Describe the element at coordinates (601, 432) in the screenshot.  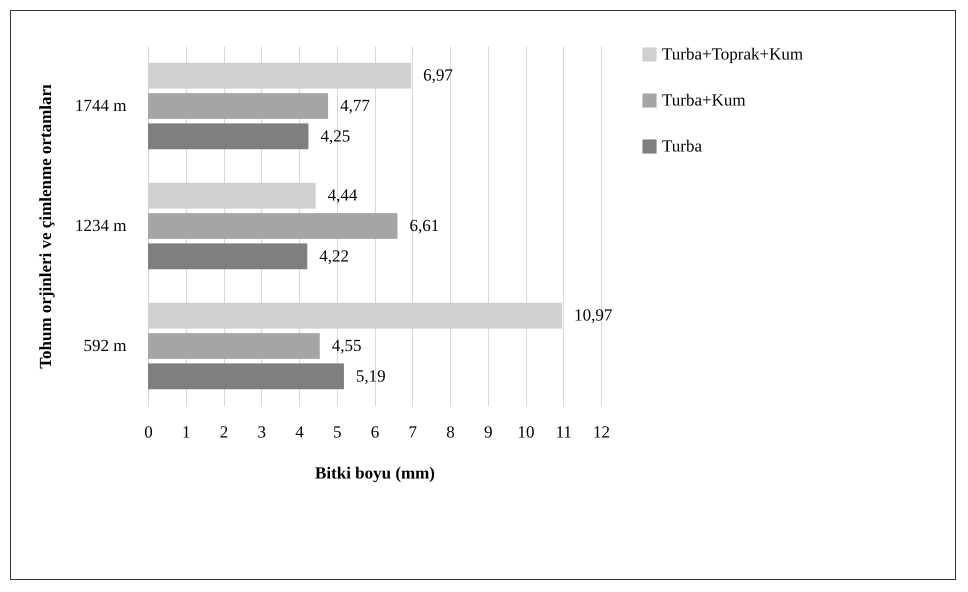
I see `x-tick-label: 12` at that location.